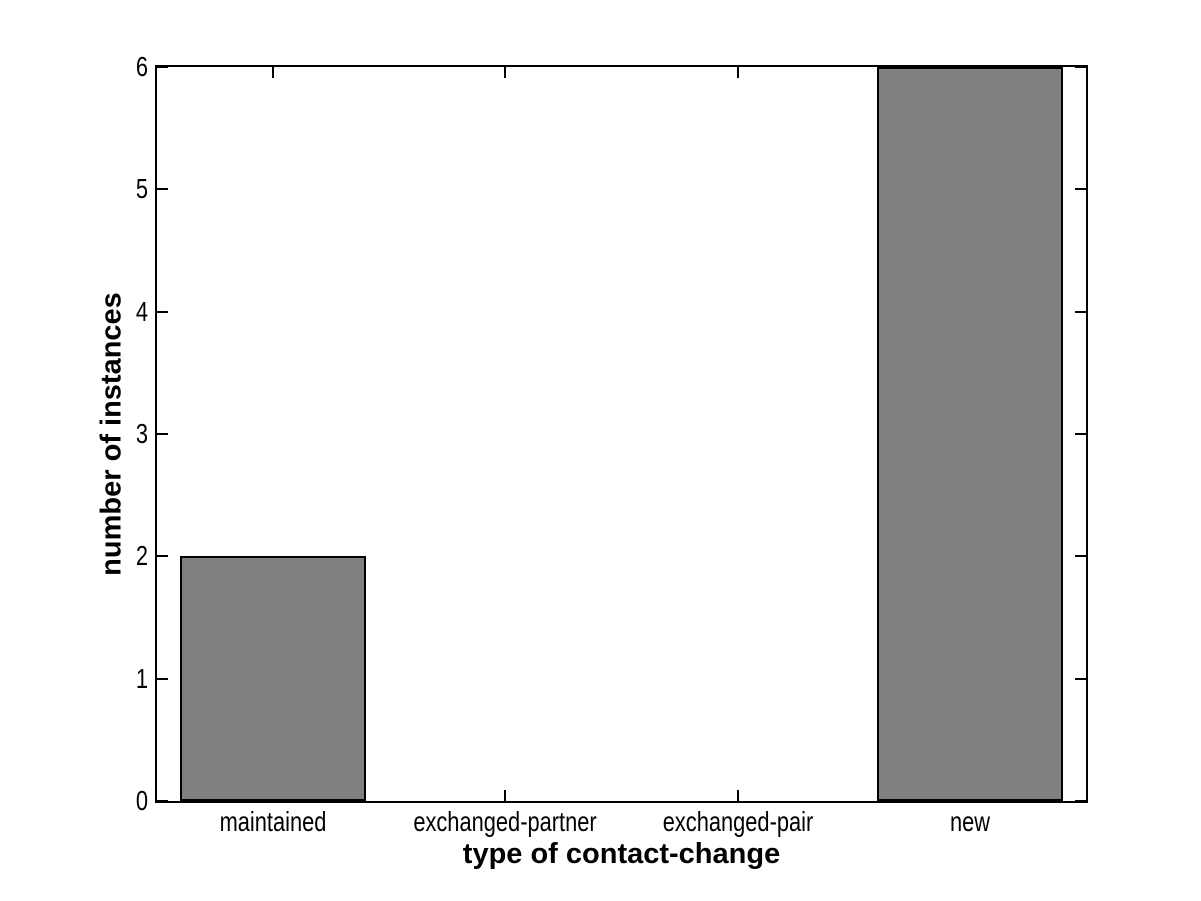 Image resolution: width=1201 pixels, height=901 pixels. Describe the element at coordinates (505, 821) in the screenshot. I see `x-axis-tick-label: exchanged-partner` at that location.